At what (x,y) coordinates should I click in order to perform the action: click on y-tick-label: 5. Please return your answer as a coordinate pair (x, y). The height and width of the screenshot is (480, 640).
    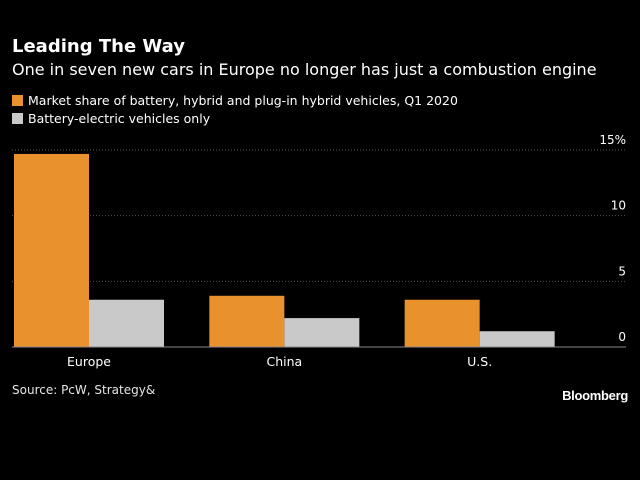
    Looking at the image, I should click on (622, 271).